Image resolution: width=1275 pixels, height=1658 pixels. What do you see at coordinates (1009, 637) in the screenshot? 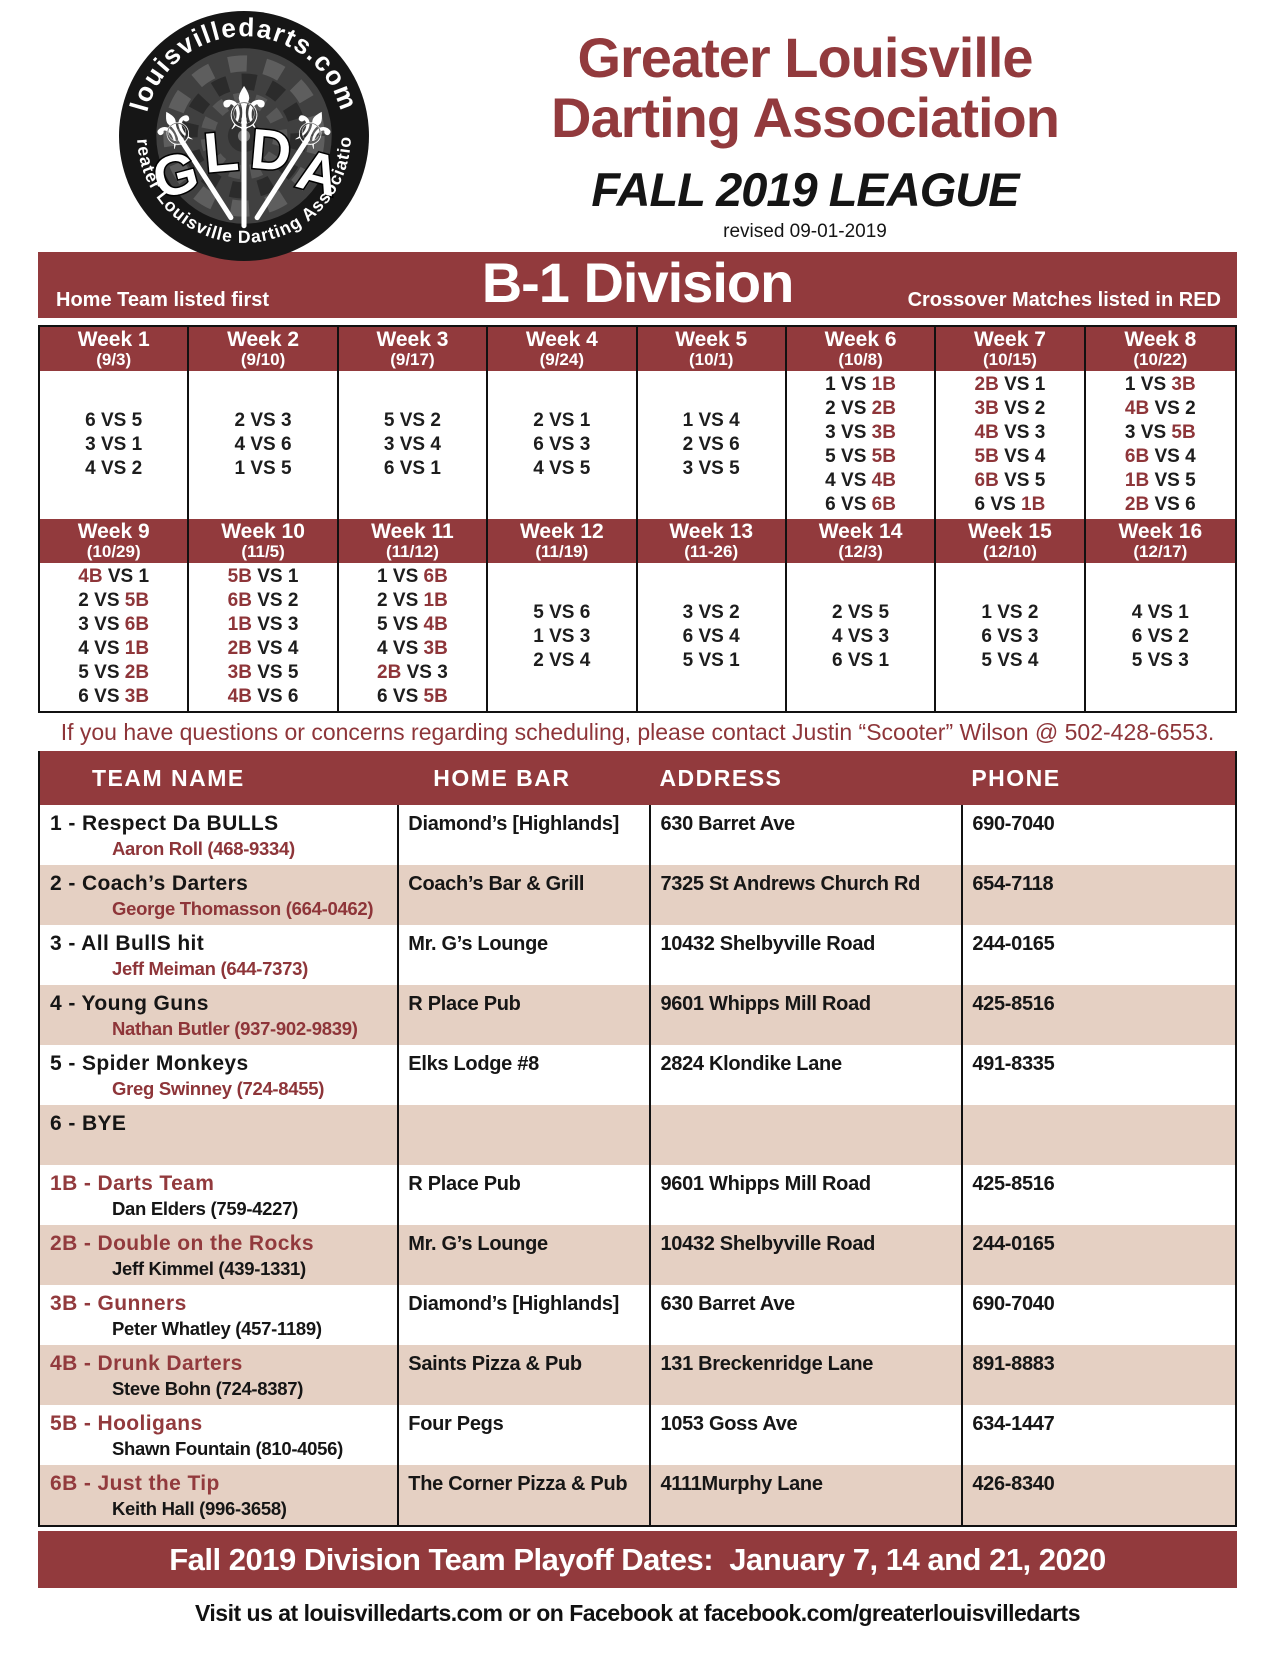
I see `match-line: 6 VS 3` at bounding box center [1009, 637].